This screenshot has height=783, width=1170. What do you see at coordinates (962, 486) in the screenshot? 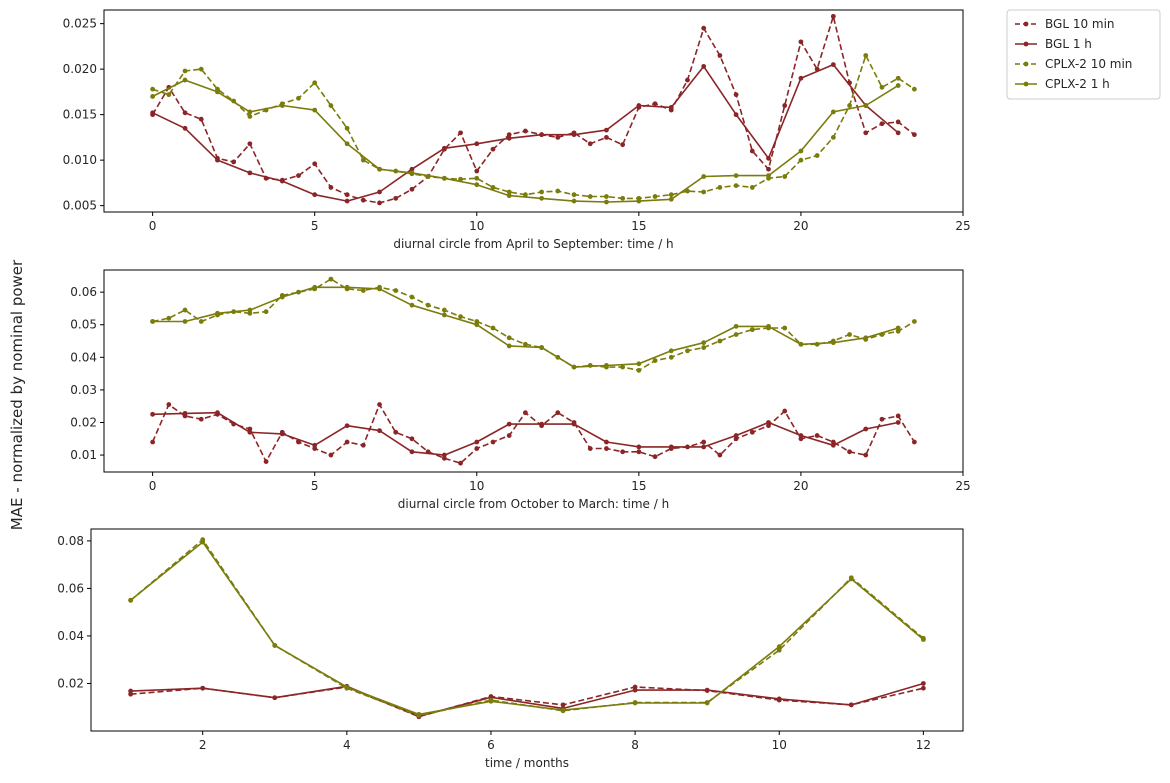
I see `x-tick-label: 25` at bounding box center [962, 486].